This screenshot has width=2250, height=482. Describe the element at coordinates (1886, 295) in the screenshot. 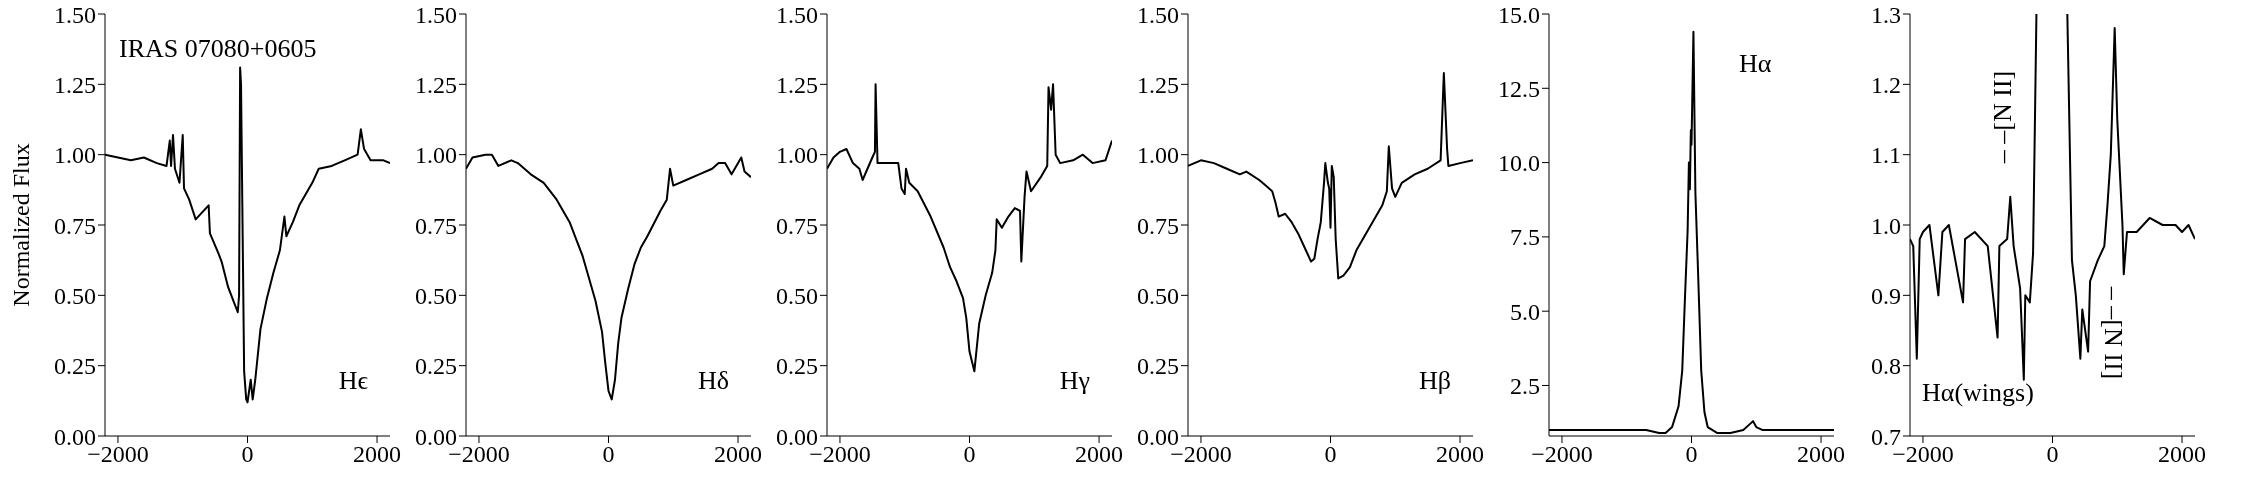

I see `y-tick-label: 0.9` at that location.